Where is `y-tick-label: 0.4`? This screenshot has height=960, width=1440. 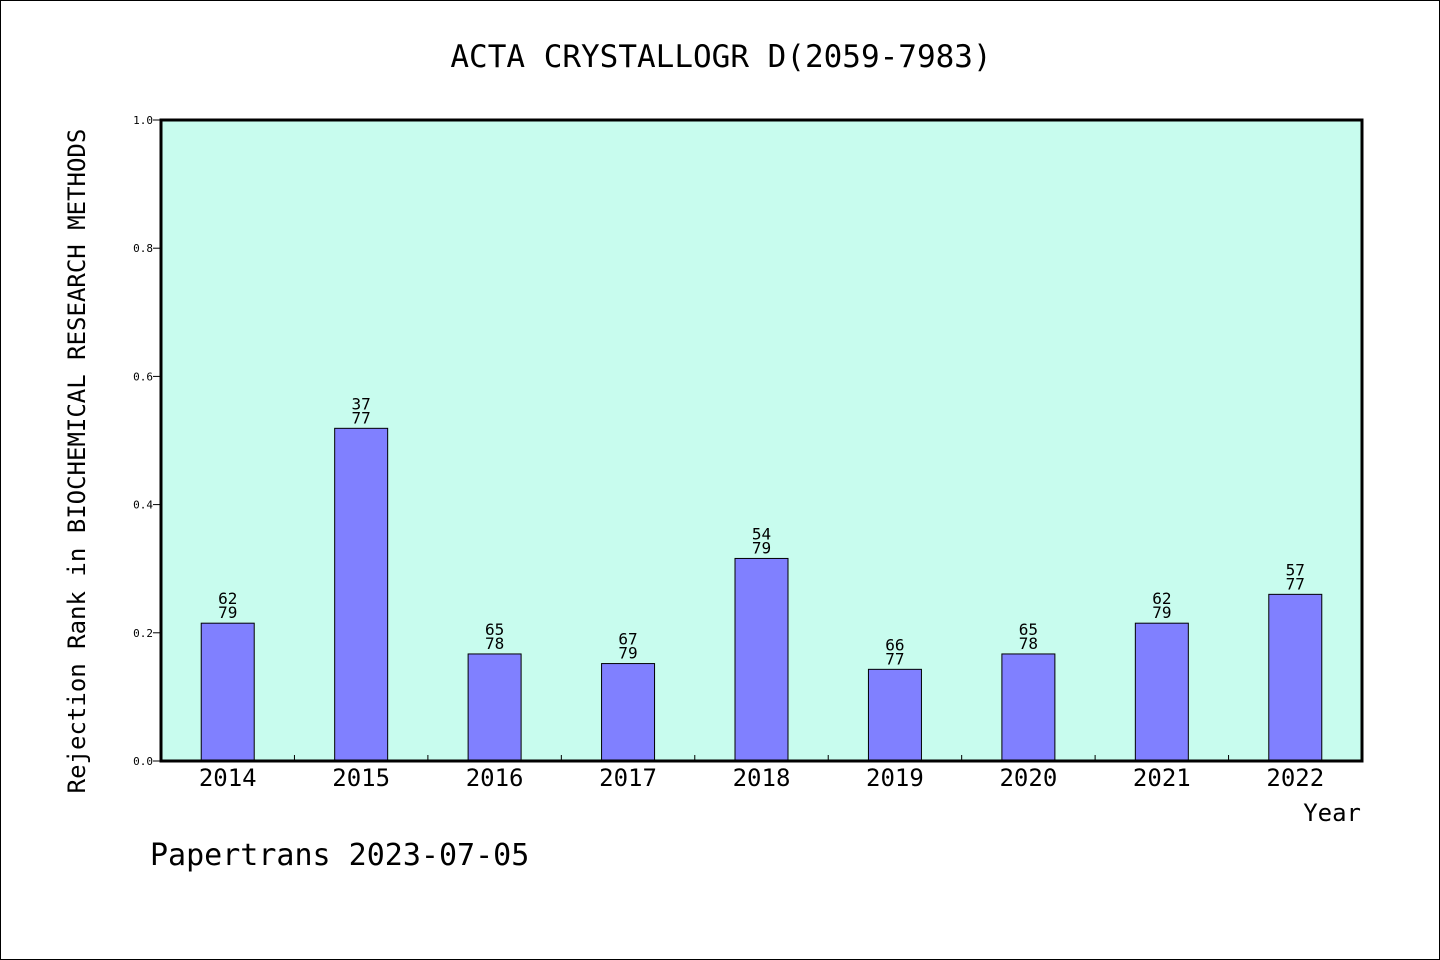
y-tick-label: 0.4 is located at coordinates (143, 505).